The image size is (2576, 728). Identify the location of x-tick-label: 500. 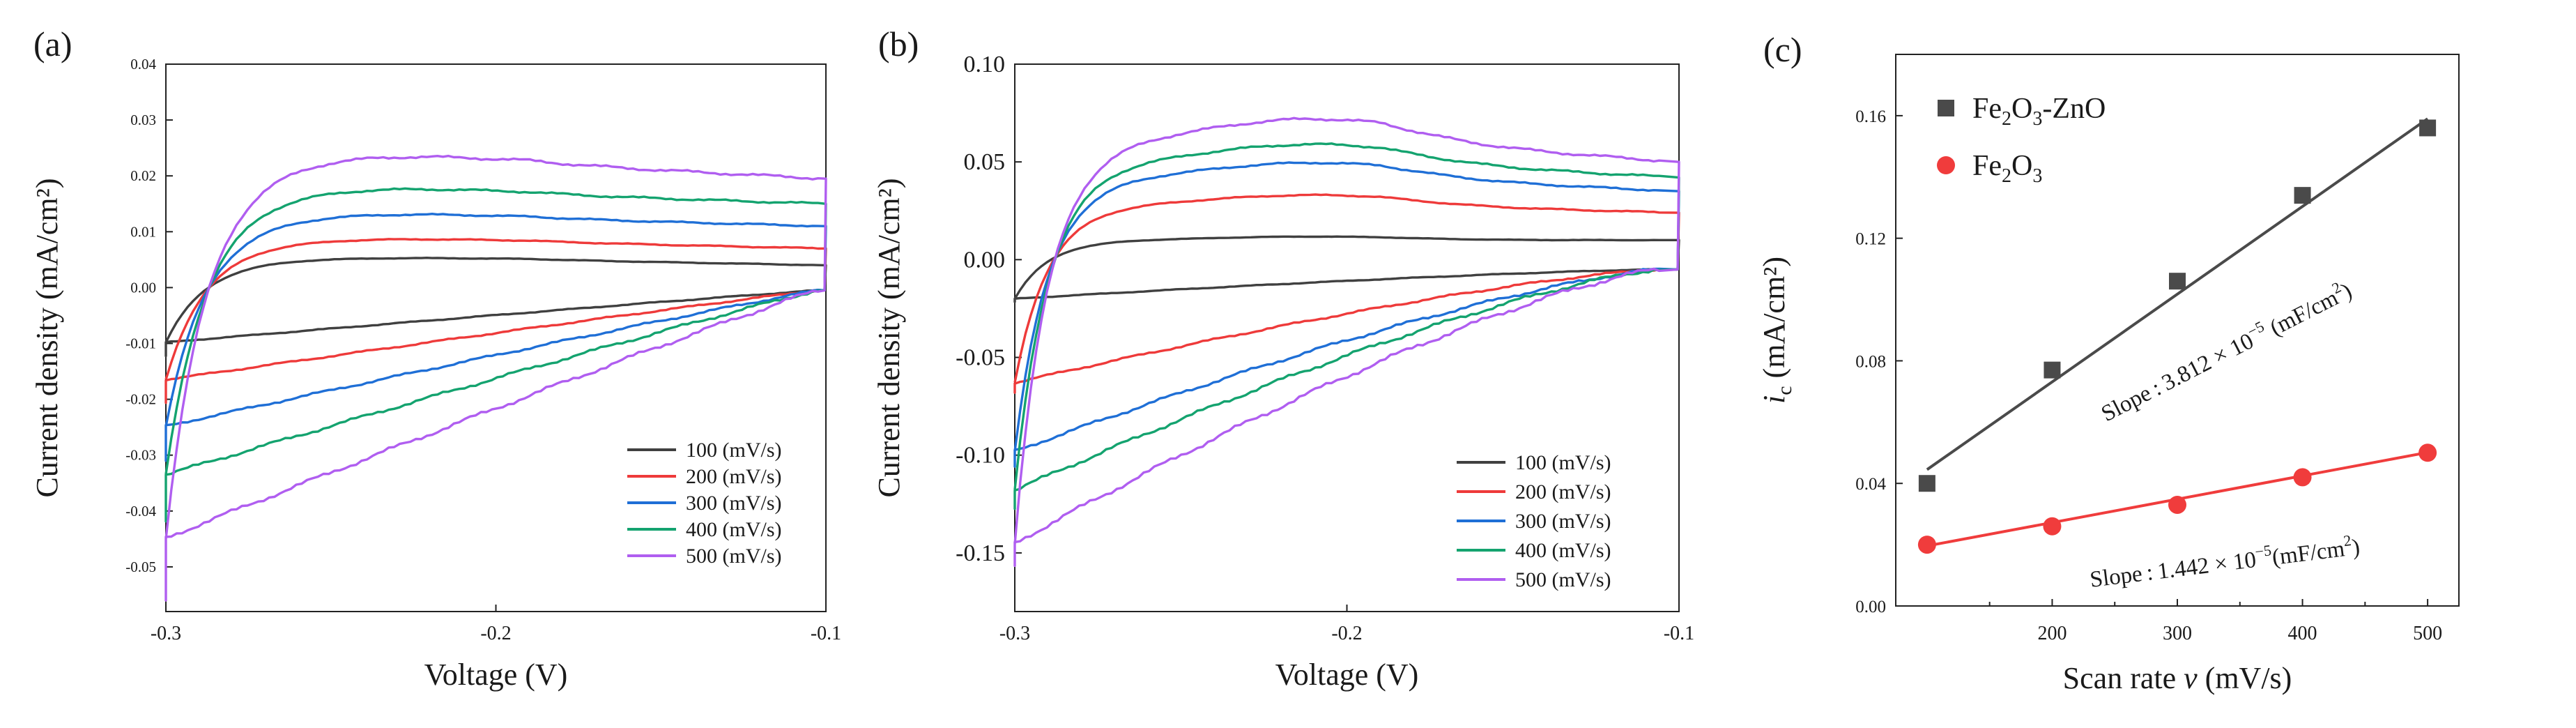
(2427, 633).